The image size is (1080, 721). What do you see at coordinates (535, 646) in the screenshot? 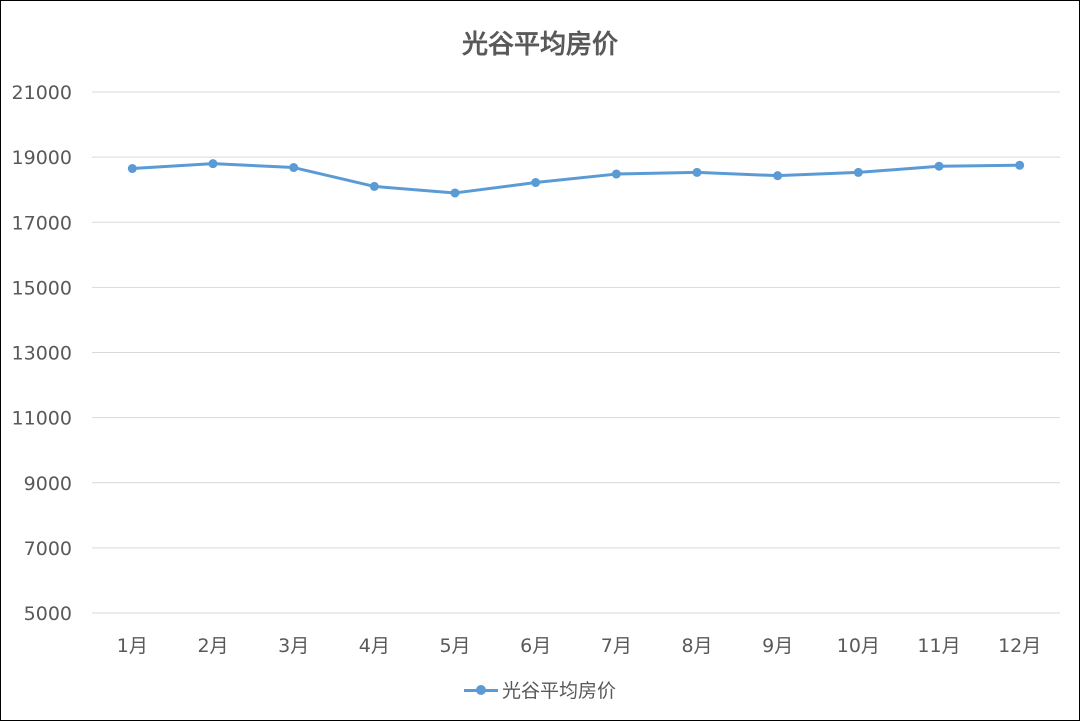
I see `x-tick-label: 6月` at bounding box center [535, 646].